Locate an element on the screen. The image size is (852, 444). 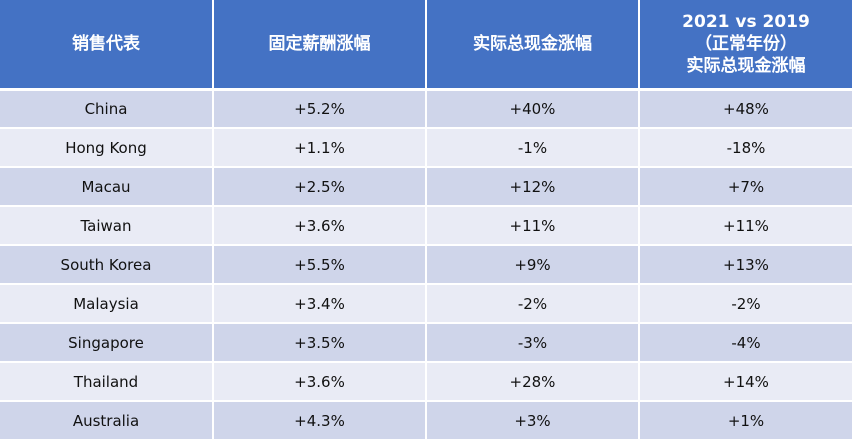
cell-2021-vs-2019: +7% is located at coordinates (745, 187).